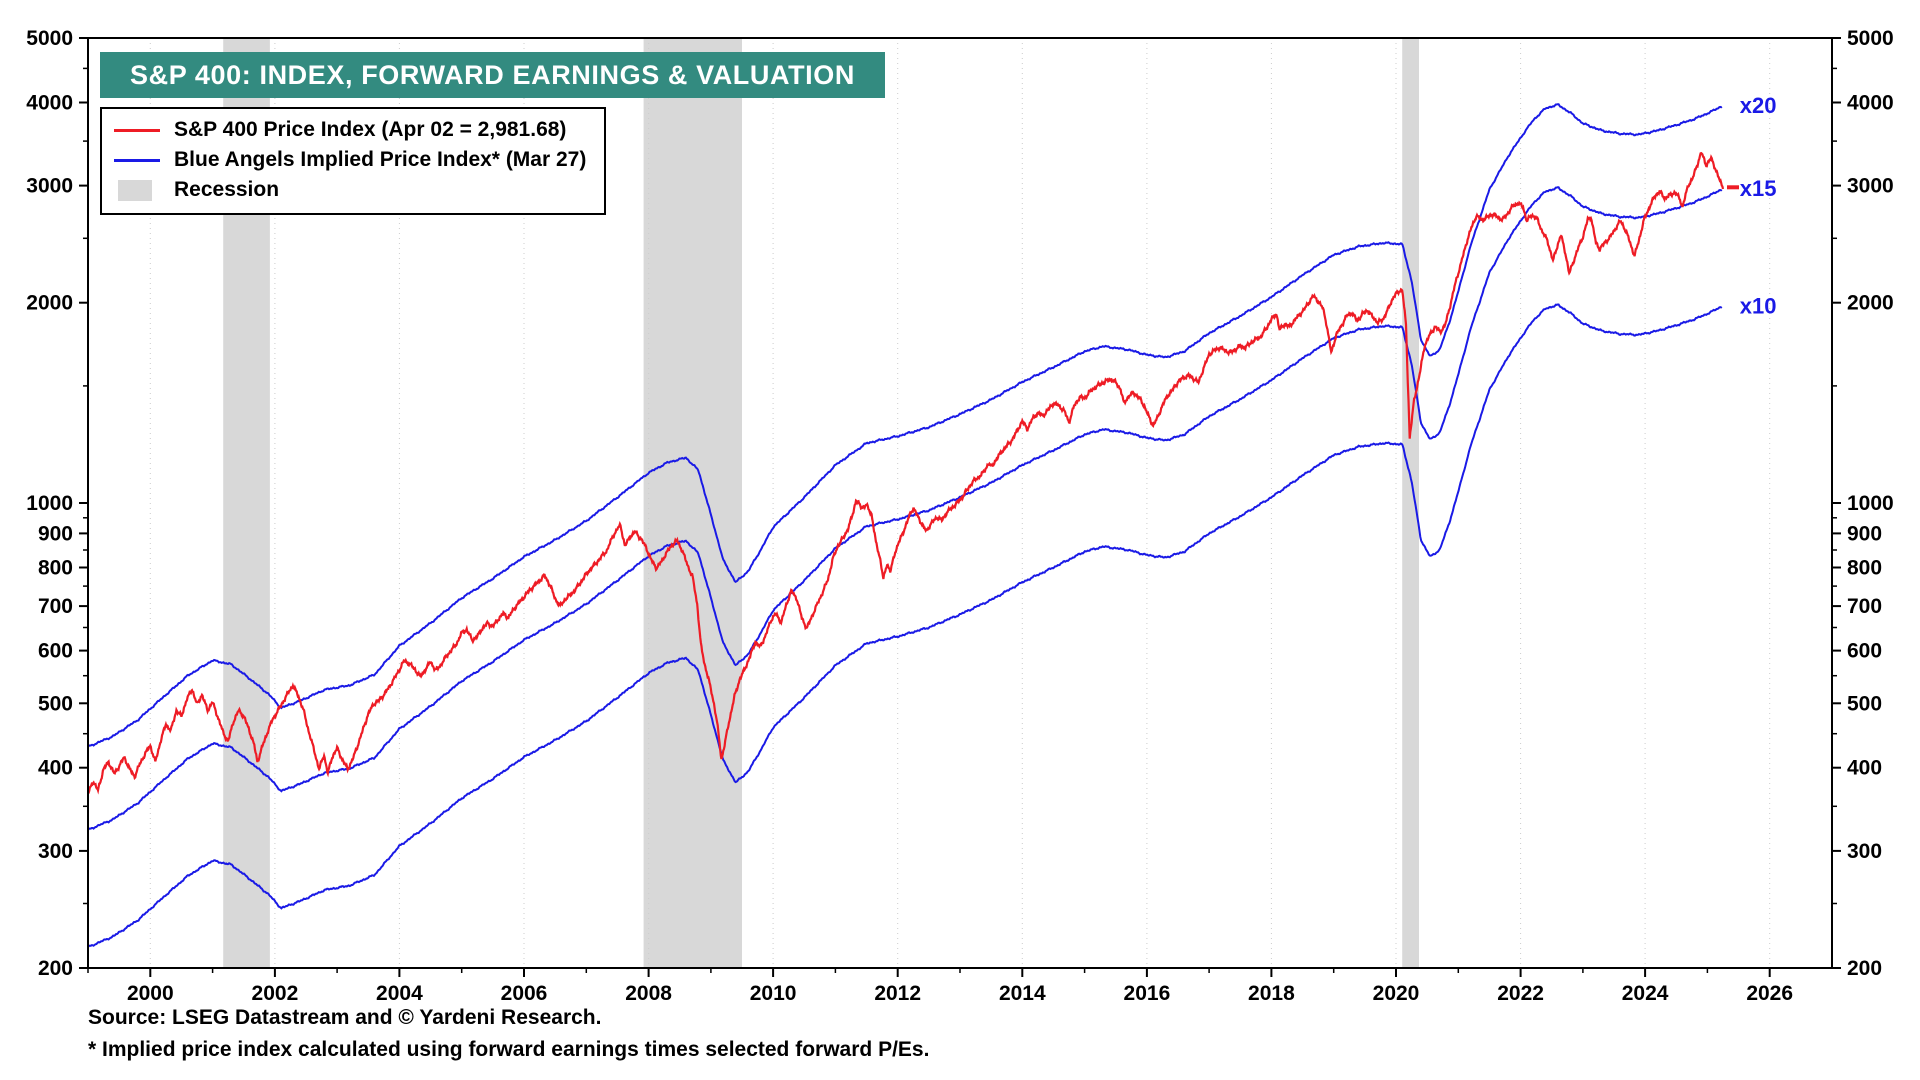 The image size is (1920, 1080). What do you see at coordinates (1870, 503) in the screenshot?
I see `y-axis-label-right: 1000` at bounding box center [1870, 503].